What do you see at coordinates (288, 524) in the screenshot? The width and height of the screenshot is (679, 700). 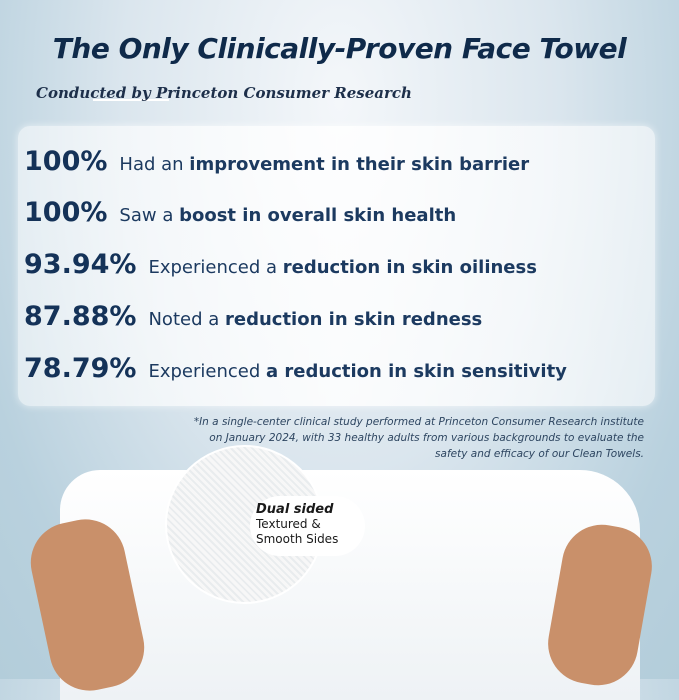 I see `badge-line1: Textured &` at bounding box center [288, 524].